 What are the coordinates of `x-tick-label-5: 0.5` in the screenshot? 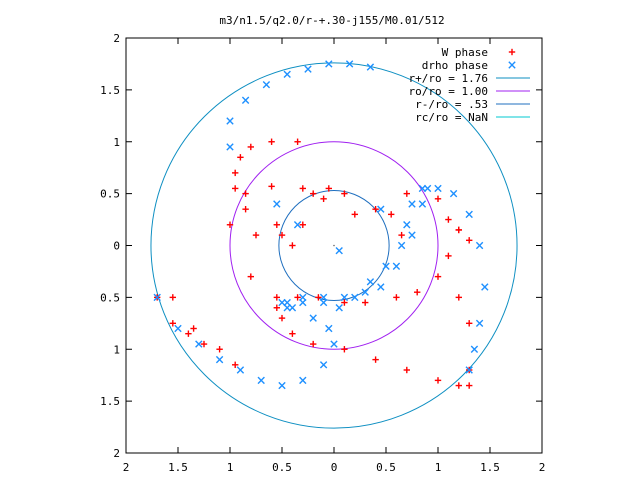 It's located at (386, 467).